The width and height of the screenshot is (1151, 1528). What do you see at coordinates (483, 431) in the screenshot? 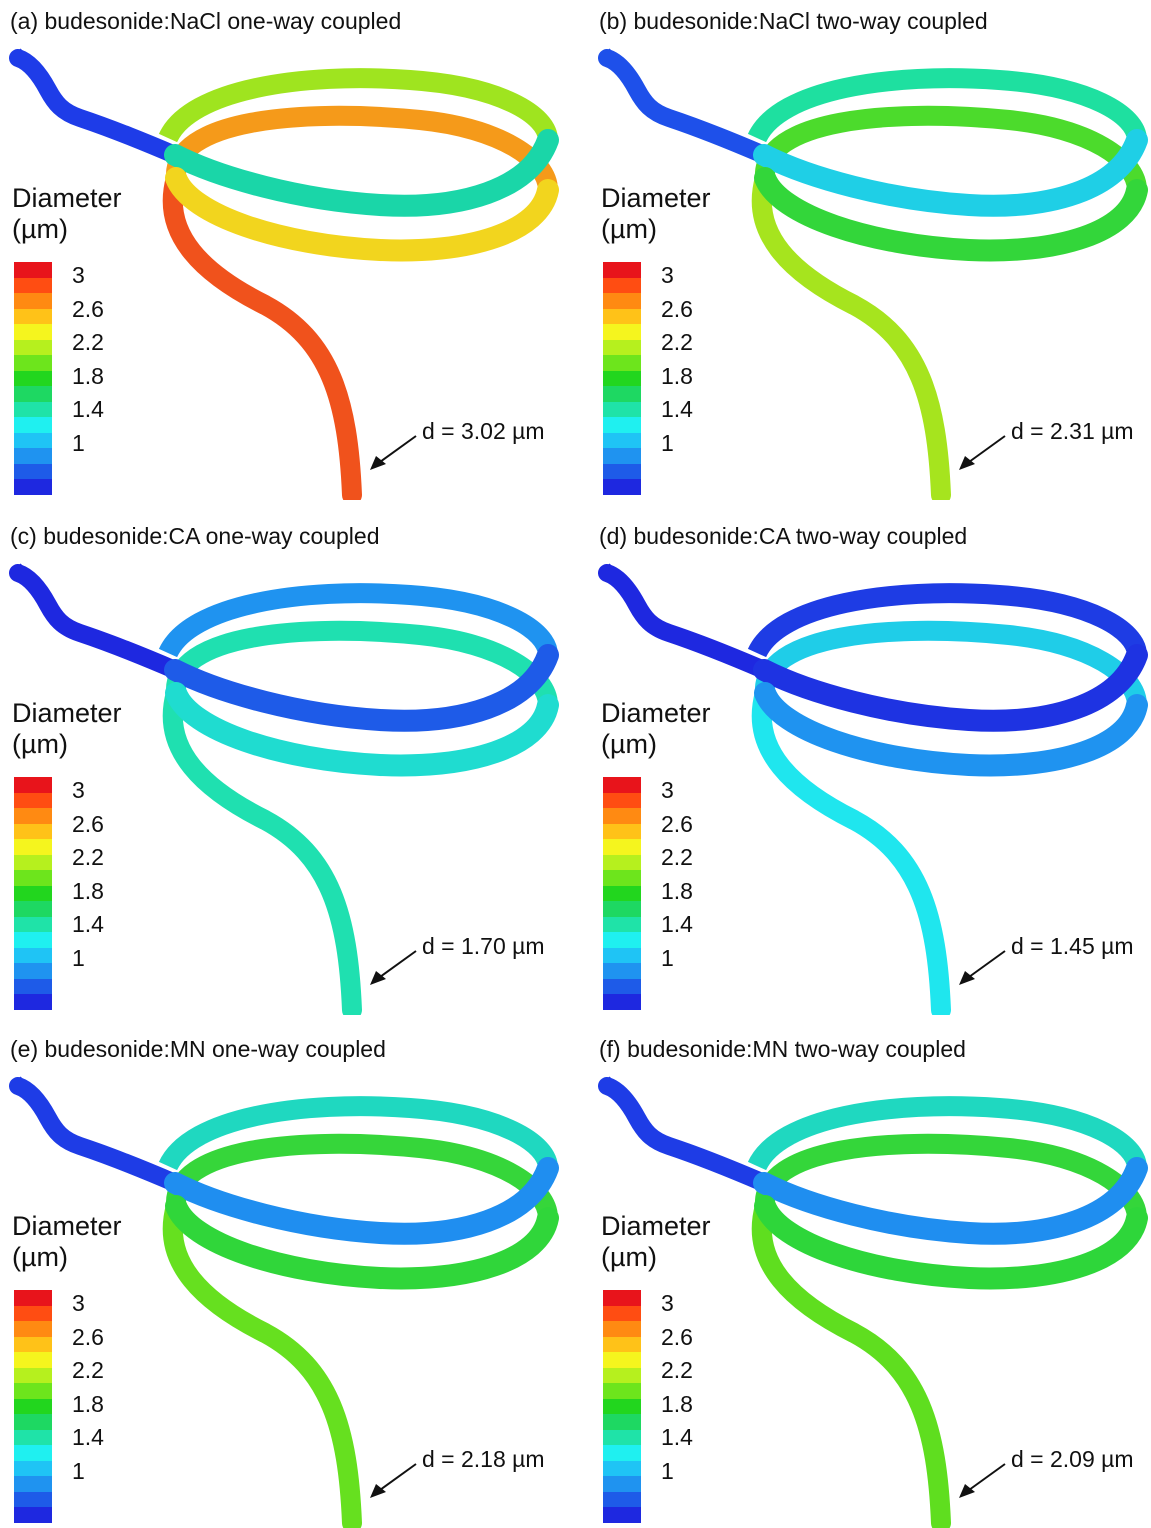
I see `outlet-diameter-annotation: d = 3.02 µm` at bounding box center [483, 431].